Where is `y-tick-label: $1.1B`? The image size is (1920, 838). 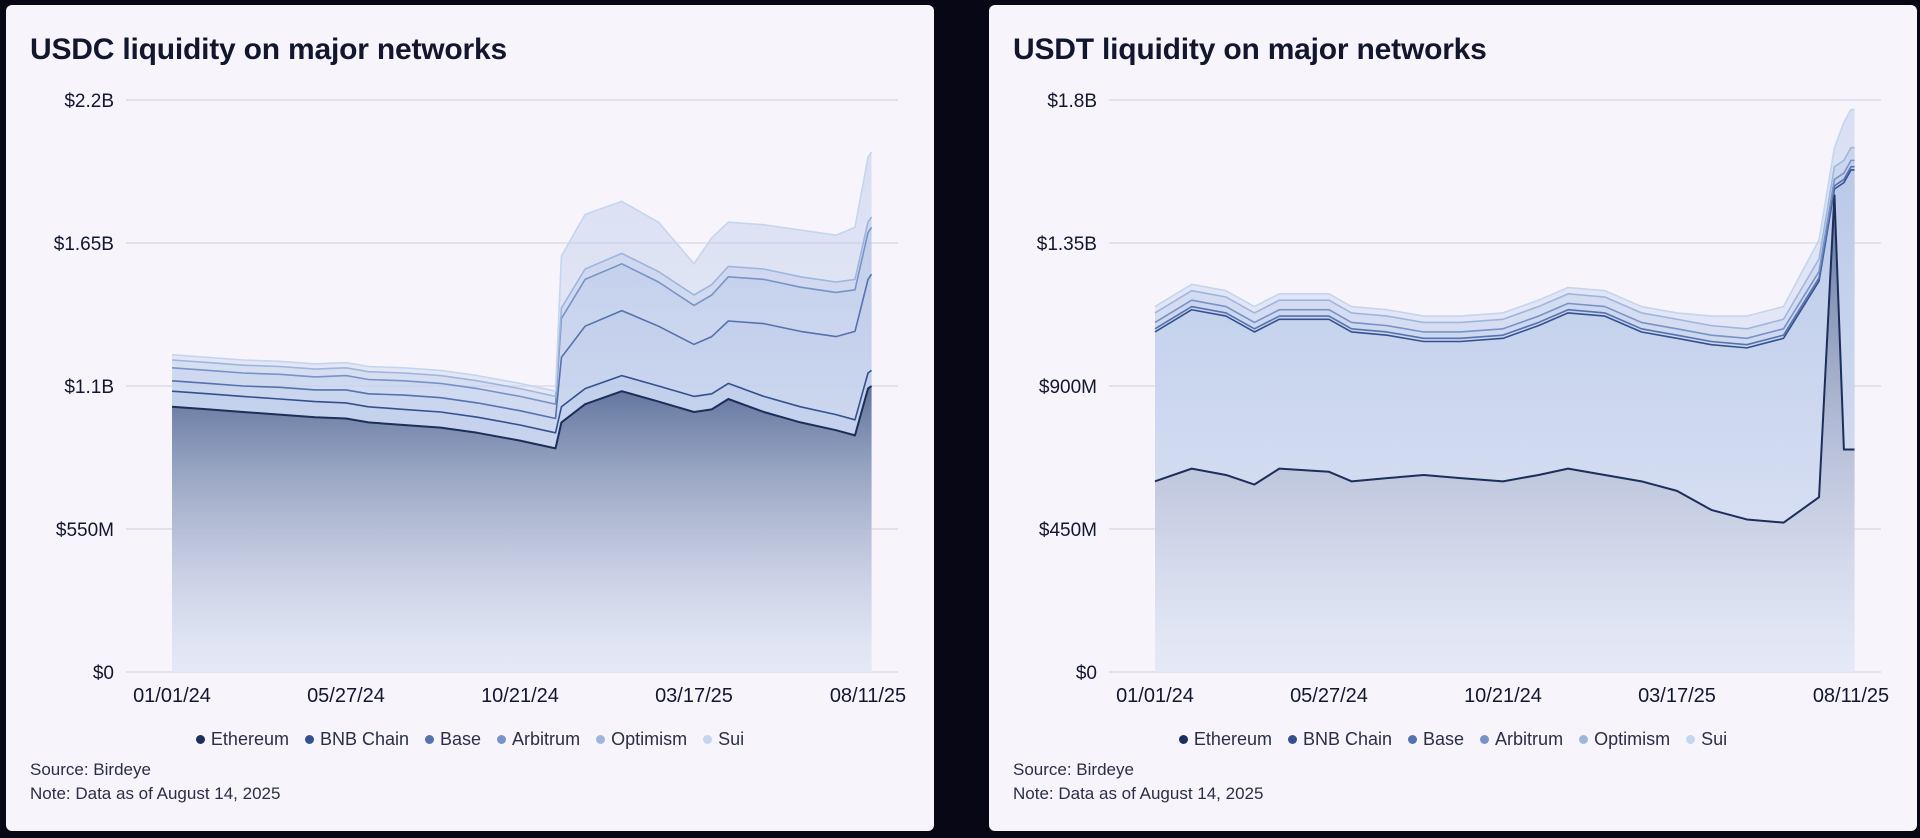
y-tick-label: $1.1B is located at coordinates (89, 387).